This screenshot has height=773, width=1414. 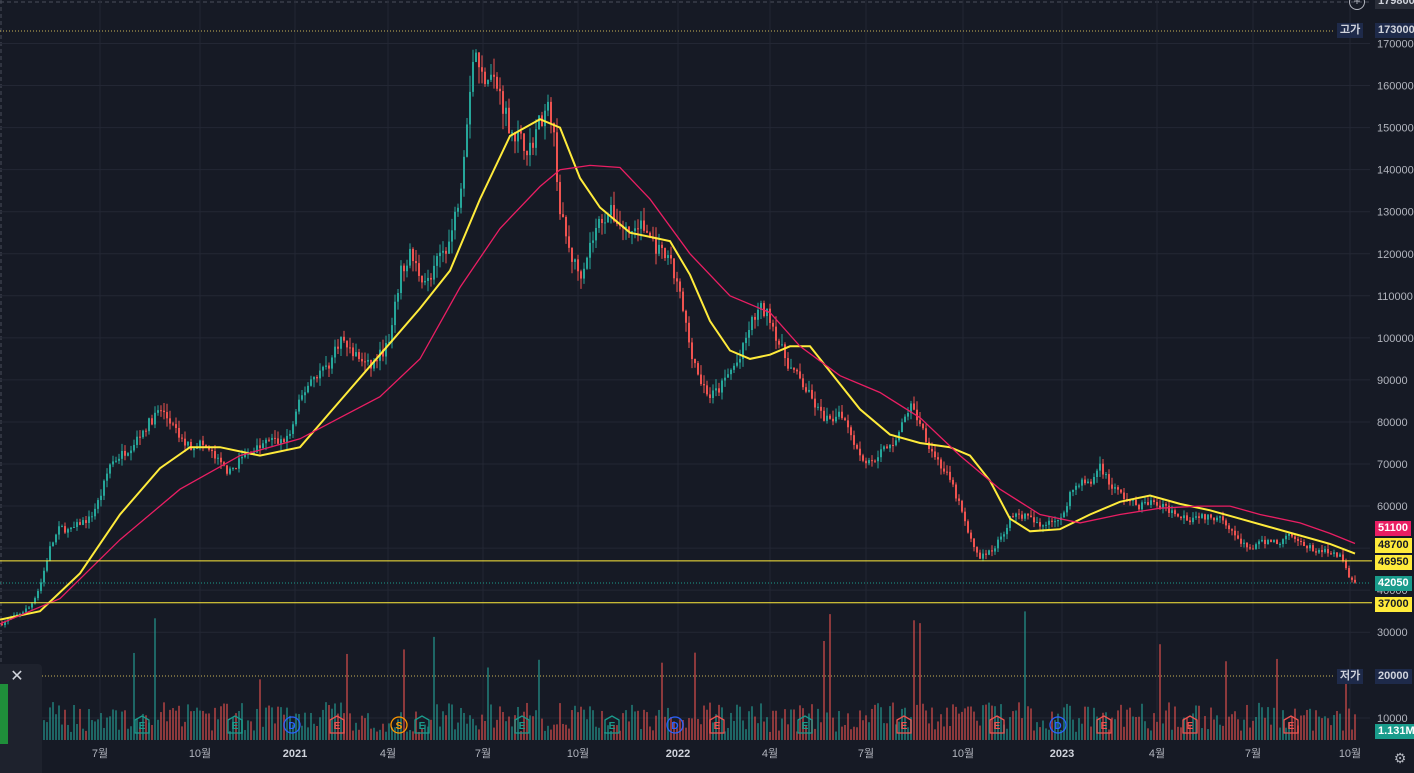 I want to click on settings-gear-icon: ⚙, so click(x=1400, y=758).